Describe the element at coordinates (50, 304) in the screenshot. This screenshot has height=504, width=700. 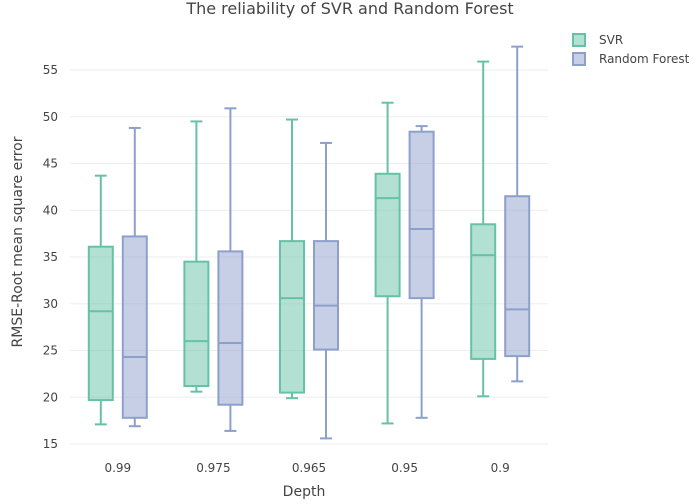
I see `y-tick-label: 30` at that location.